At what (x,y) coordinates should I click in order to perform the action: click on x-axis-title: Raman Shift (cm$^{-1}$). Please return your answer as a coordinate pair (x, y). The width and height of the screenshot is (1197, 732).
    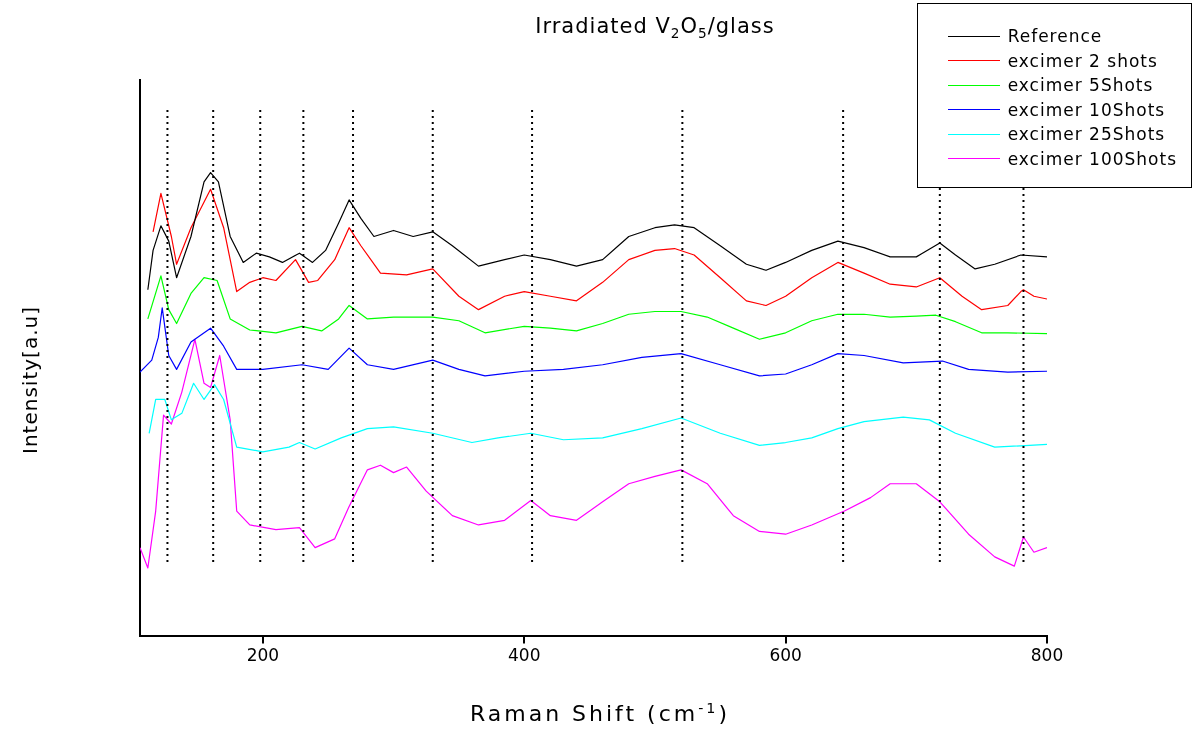
    Looking at the image, I should click on (600, 713).